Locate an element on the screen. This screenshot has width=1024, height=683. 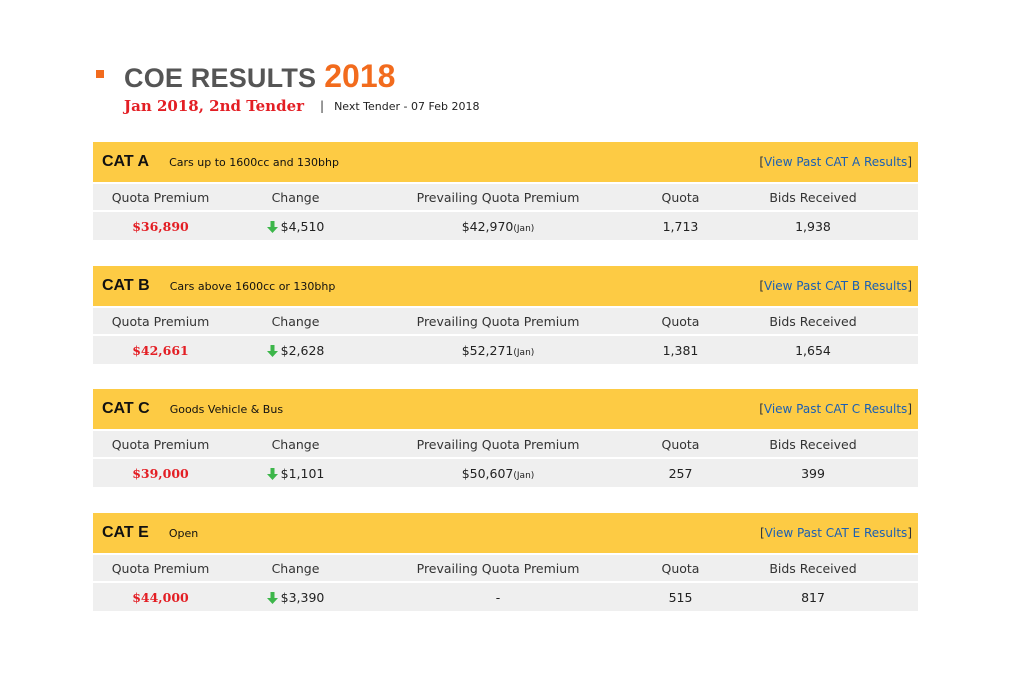
change-cell: $4,510 is located at coordinates (295, 226).